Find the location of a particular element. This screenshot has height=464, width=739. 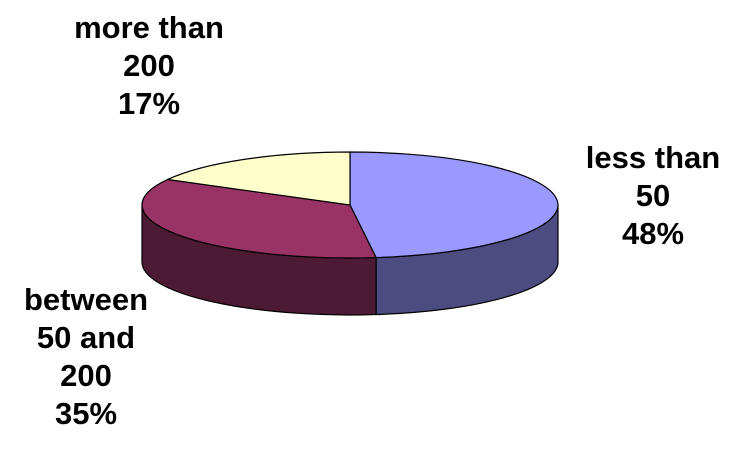

slice-label-more-than-200: more than 200 17% is located at coordinates (149, 66).